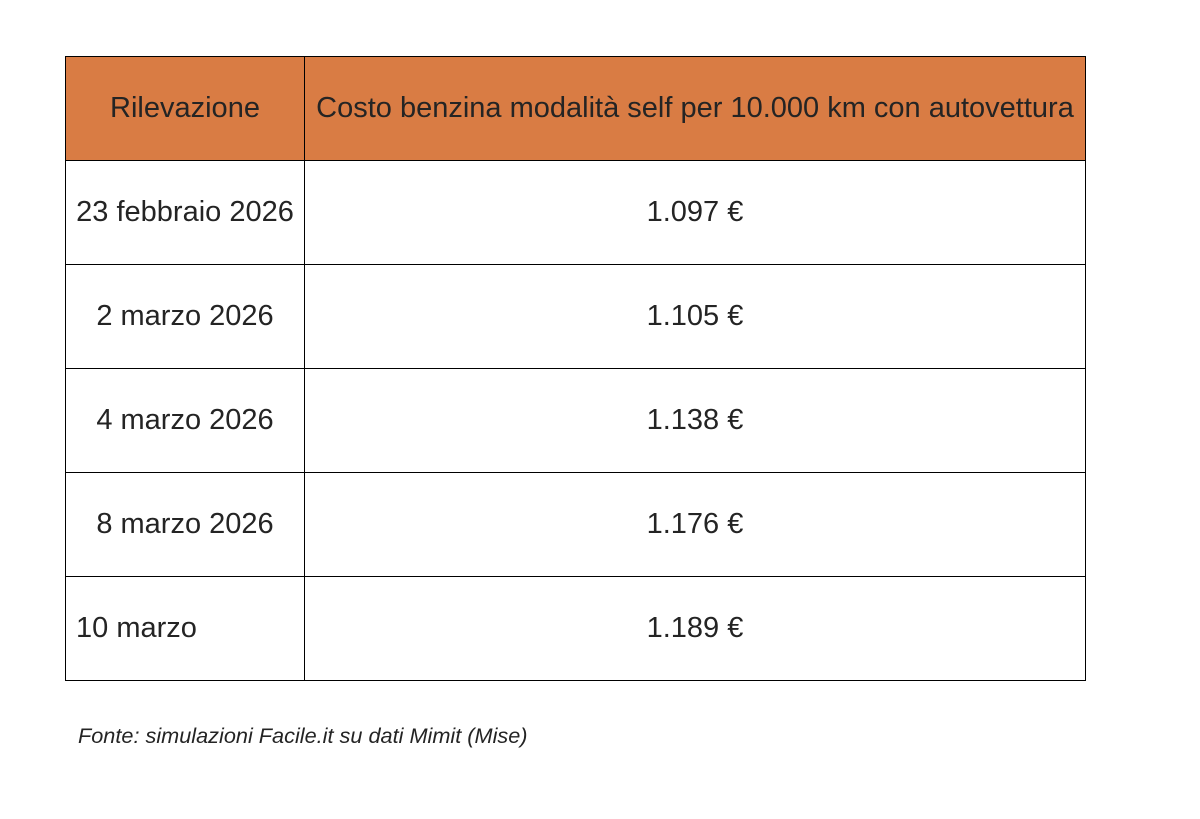 The image size is (1200, 819). I want to click on cell-date: 8 marzo 2026, so click(185, 524).